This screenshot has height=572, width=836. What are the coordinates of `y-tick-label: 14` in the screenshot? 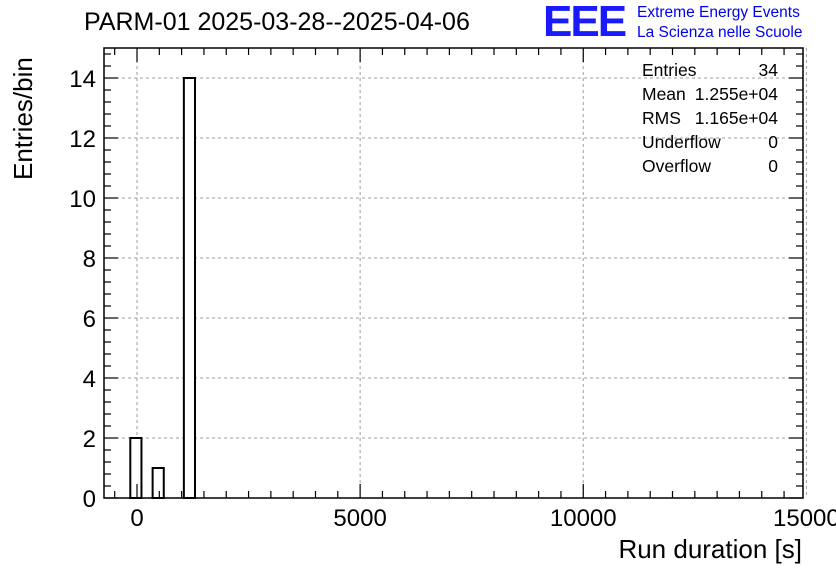 It's located at (82, 79).